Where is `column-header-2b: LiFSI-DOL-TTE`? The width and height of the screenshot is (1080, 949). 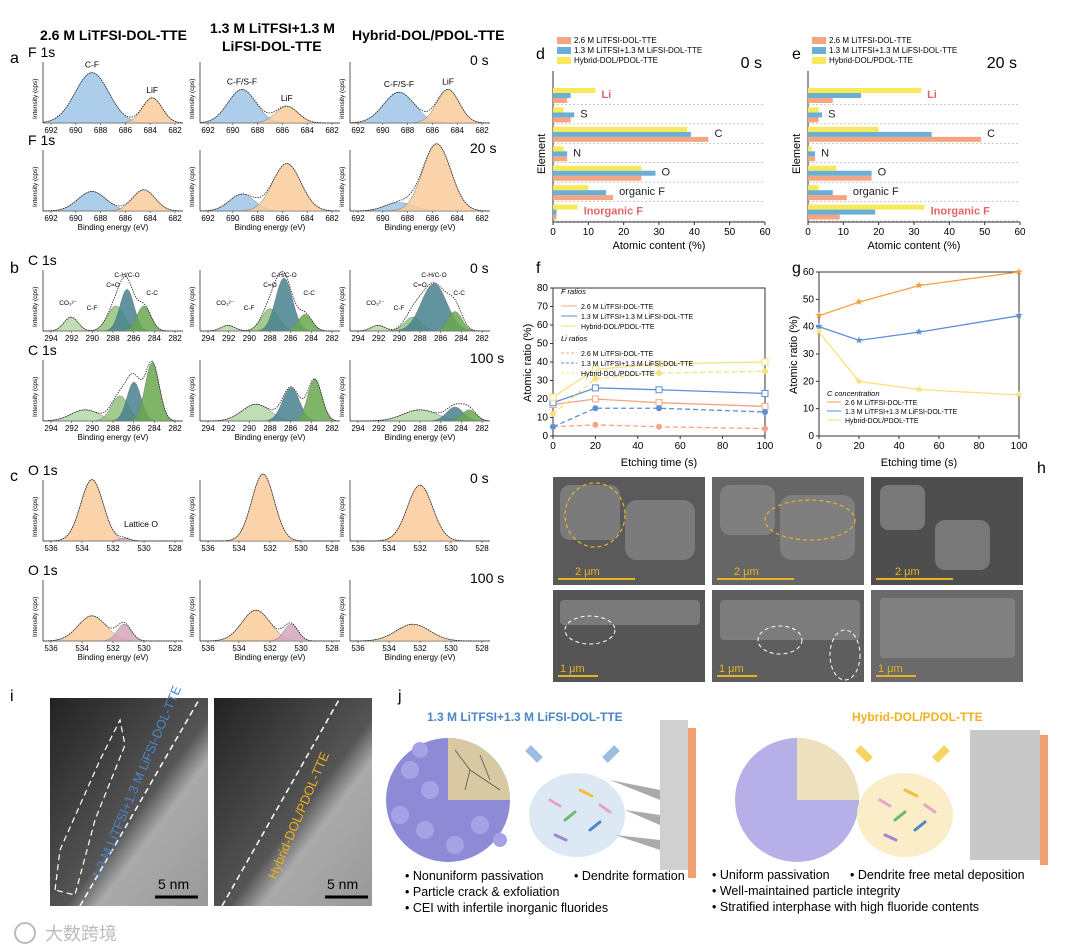
column-header-2b: LiFSI-DOL-TTE is located at coordinates (272, 46).